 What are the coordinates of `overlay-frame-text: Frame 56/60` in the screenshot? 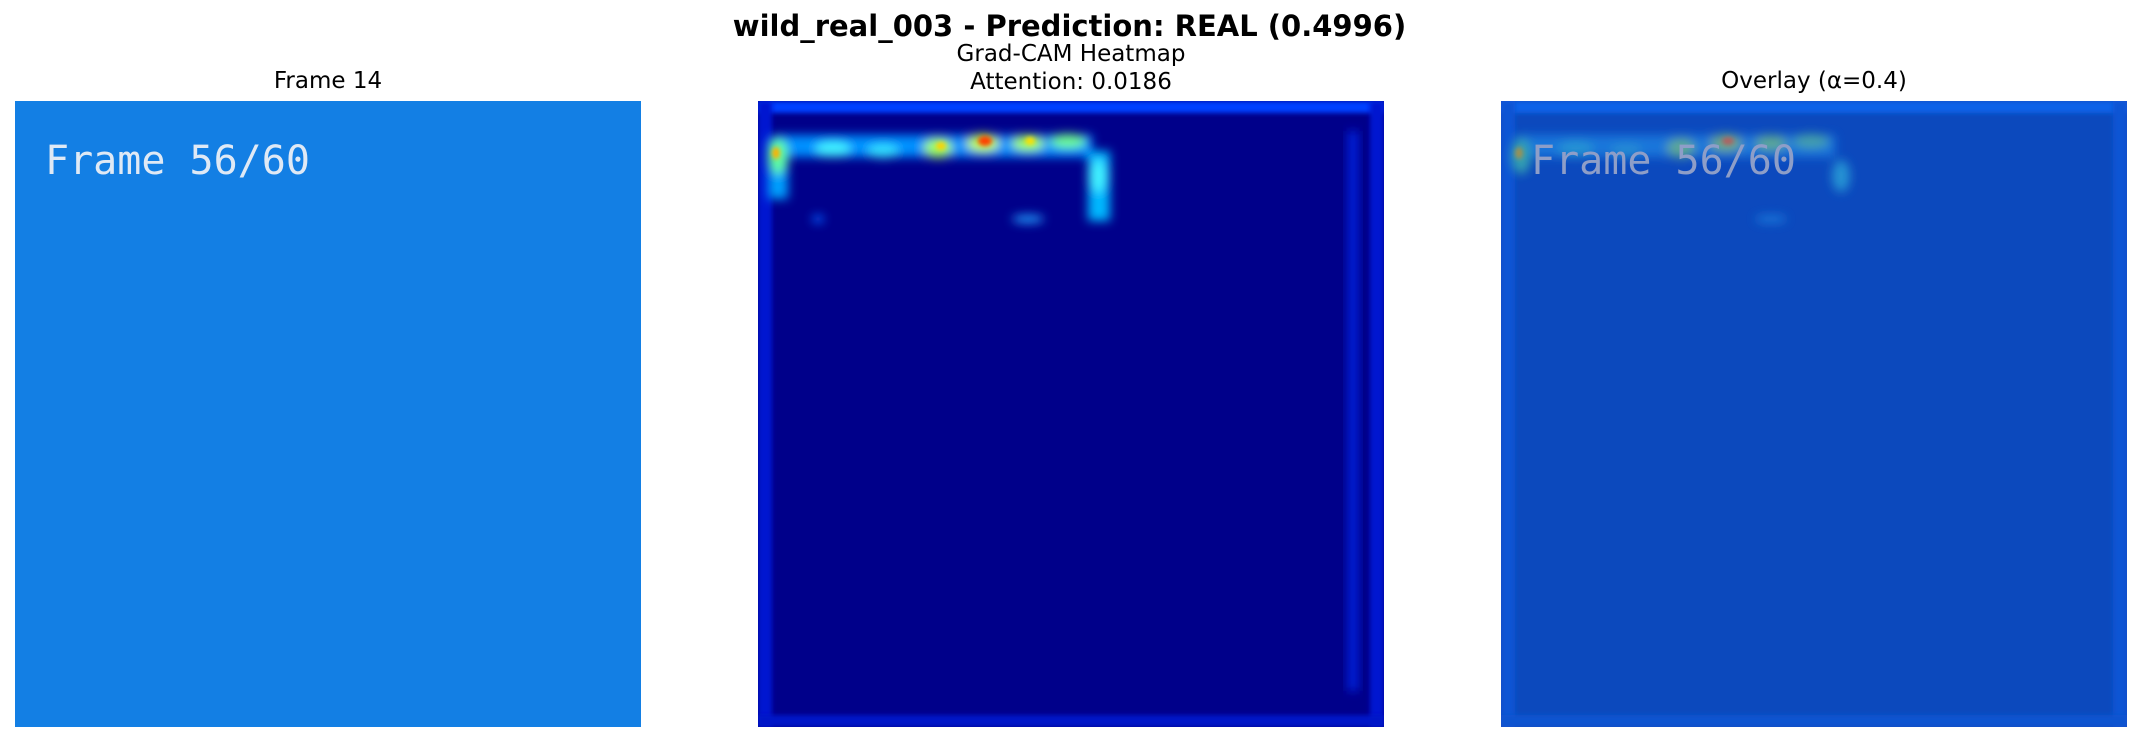 It's located at (1663, 161).